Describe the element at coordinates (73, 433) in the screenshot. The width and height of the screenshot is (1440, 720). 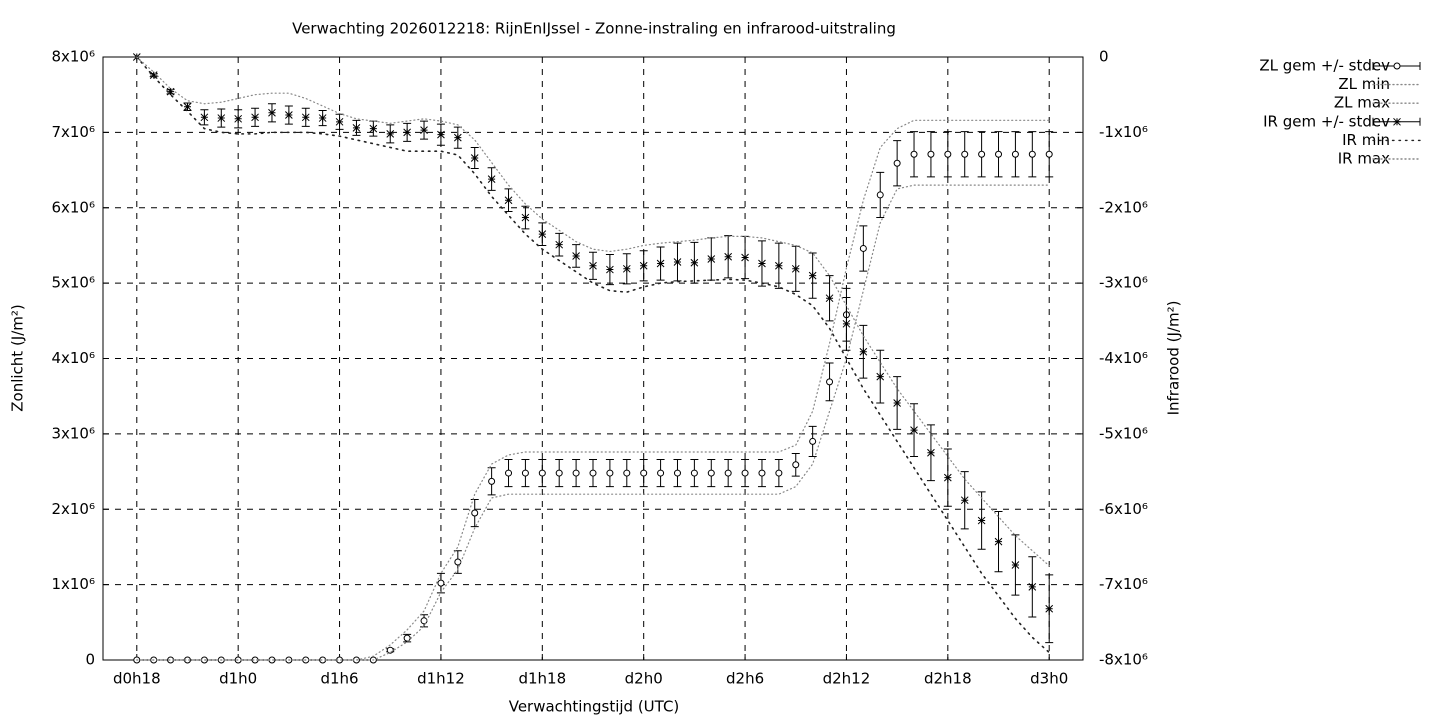
I see `y-tick-label: 3x10⁶` at that location.